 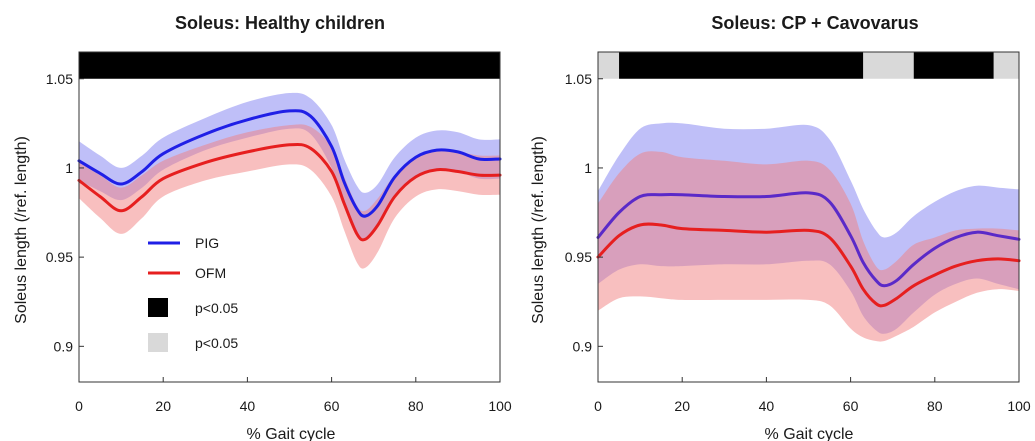 What do you see at coordinates (210, 273) in the screenshot?
I see `legend-ofm-label: OFM` at bounding box center [210, 273].